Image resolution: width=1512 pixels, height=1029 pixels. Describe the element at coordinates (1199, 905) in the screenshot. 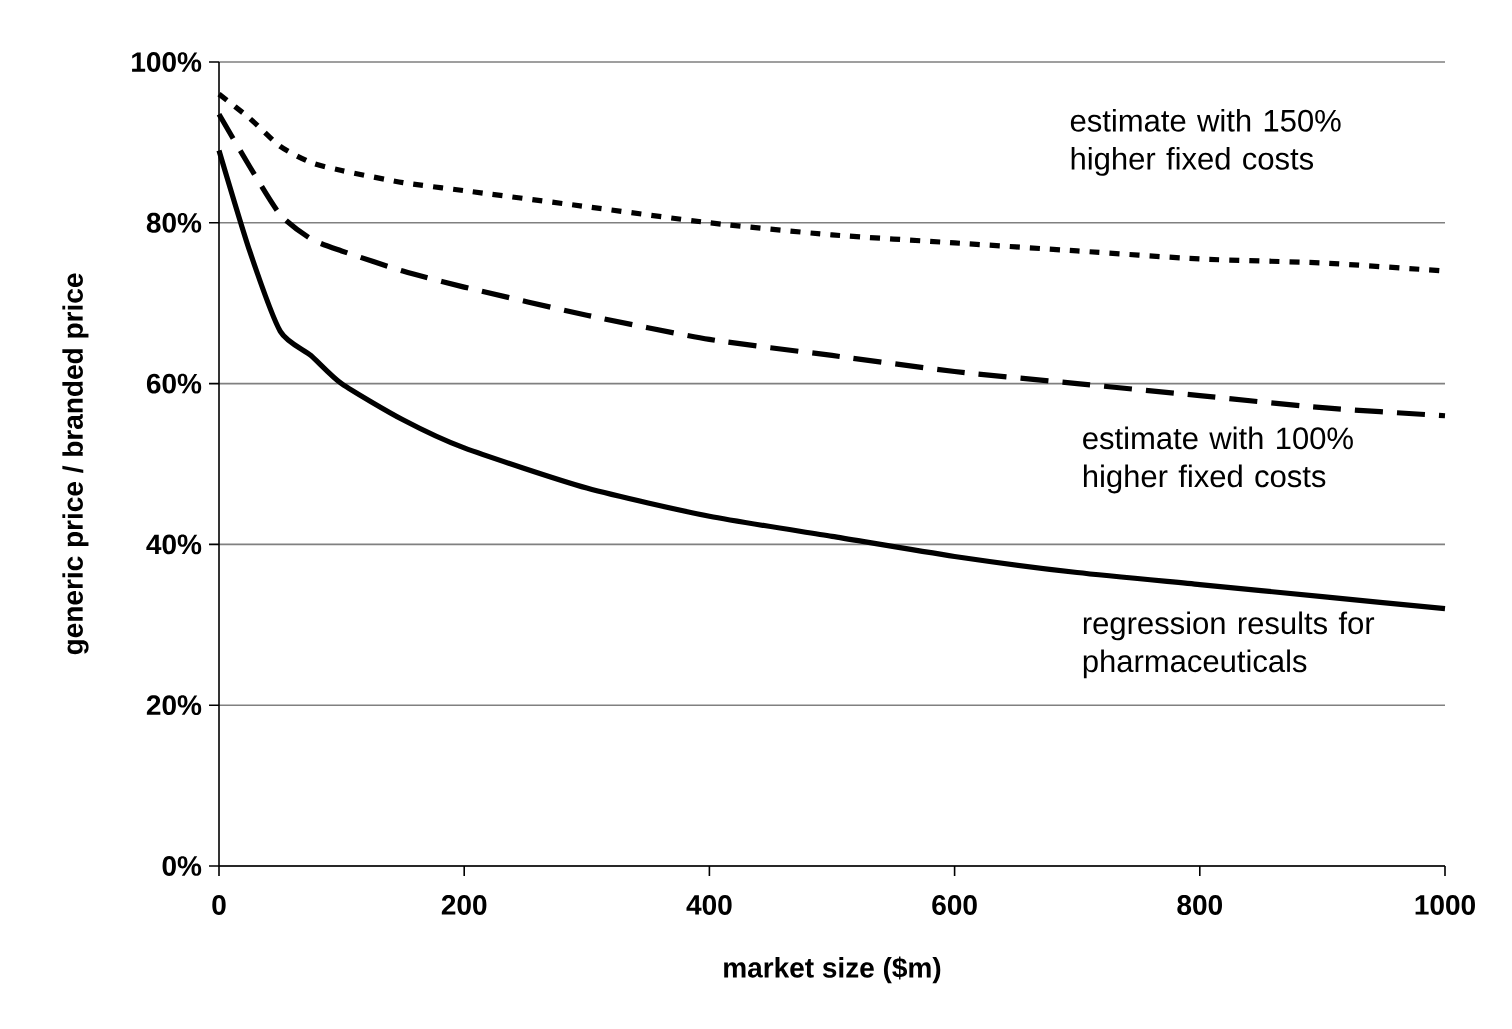

I see `x-tick-label: 800` at that location.